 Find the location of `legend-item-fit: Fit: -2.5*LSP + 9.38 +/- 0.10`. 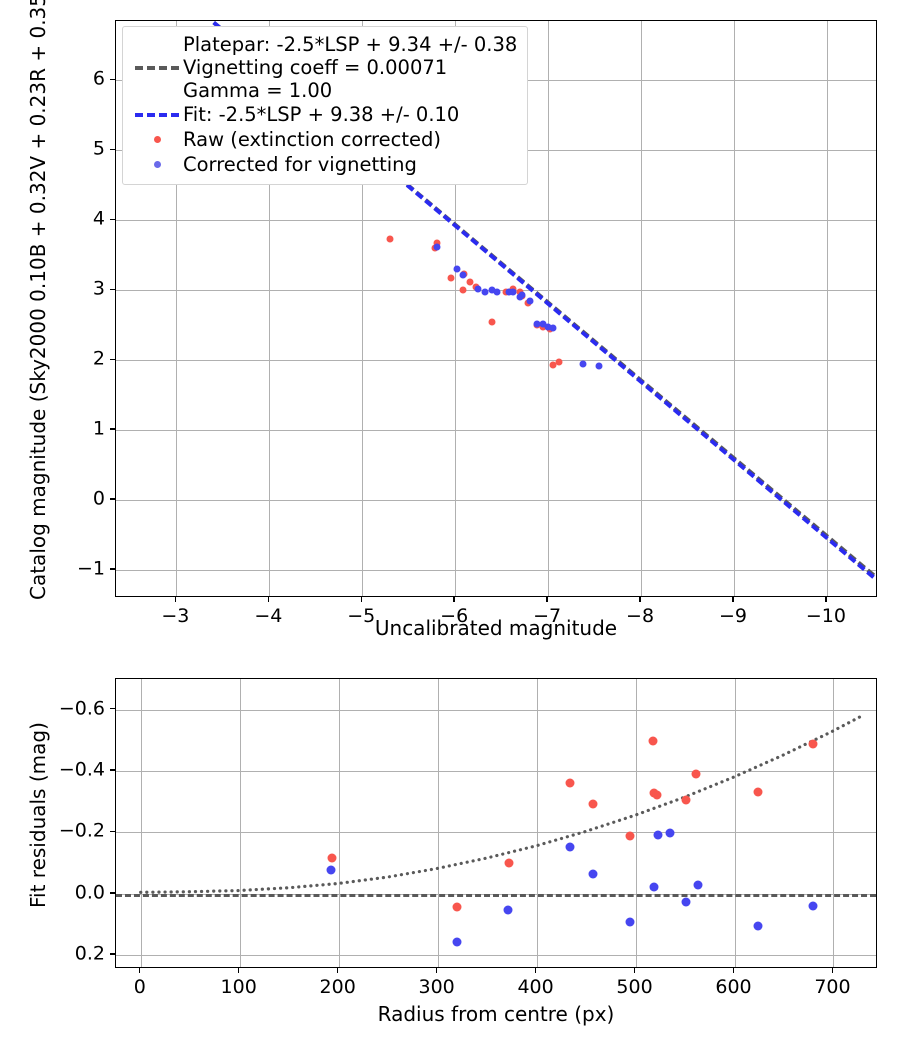

legend-item-fit: Fit: -2.5*LSP + 9.38 +/- 0.10 is located at coordinates (324, 114).